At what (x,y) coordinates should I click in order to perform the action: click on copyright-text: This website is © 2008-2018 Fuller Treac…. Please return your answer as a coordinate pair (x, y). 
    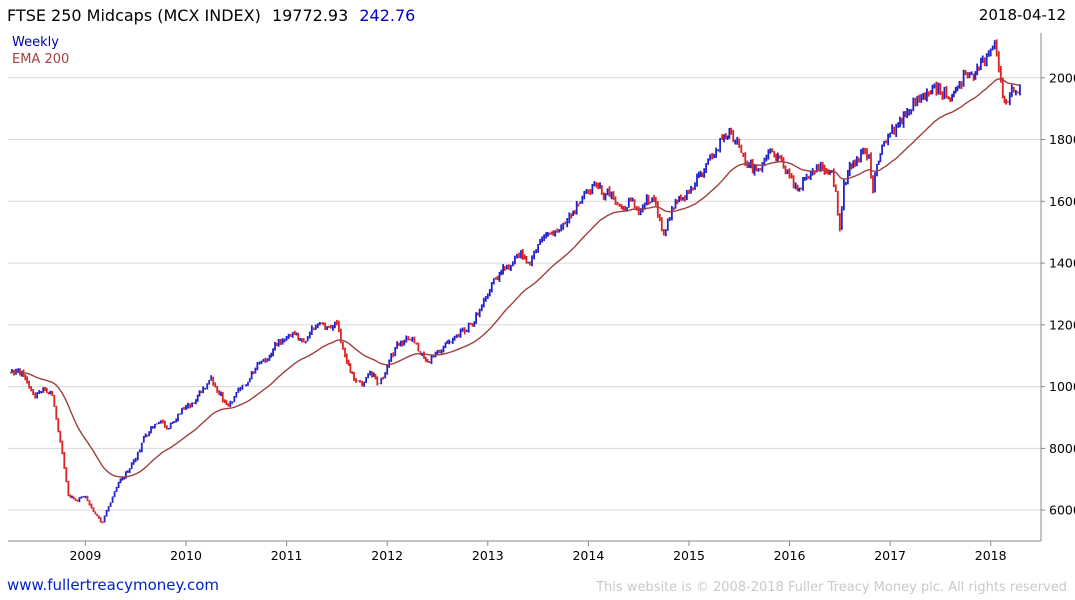
    Looking at the image, I should click on (831, 587).